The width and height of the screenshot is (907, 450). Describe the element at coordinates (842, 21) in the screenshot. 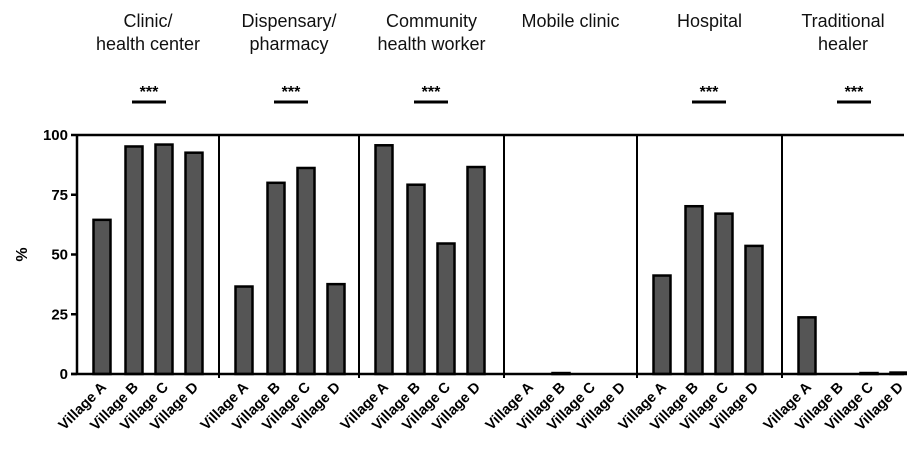

I see `facet-title: Traditional` at that location.